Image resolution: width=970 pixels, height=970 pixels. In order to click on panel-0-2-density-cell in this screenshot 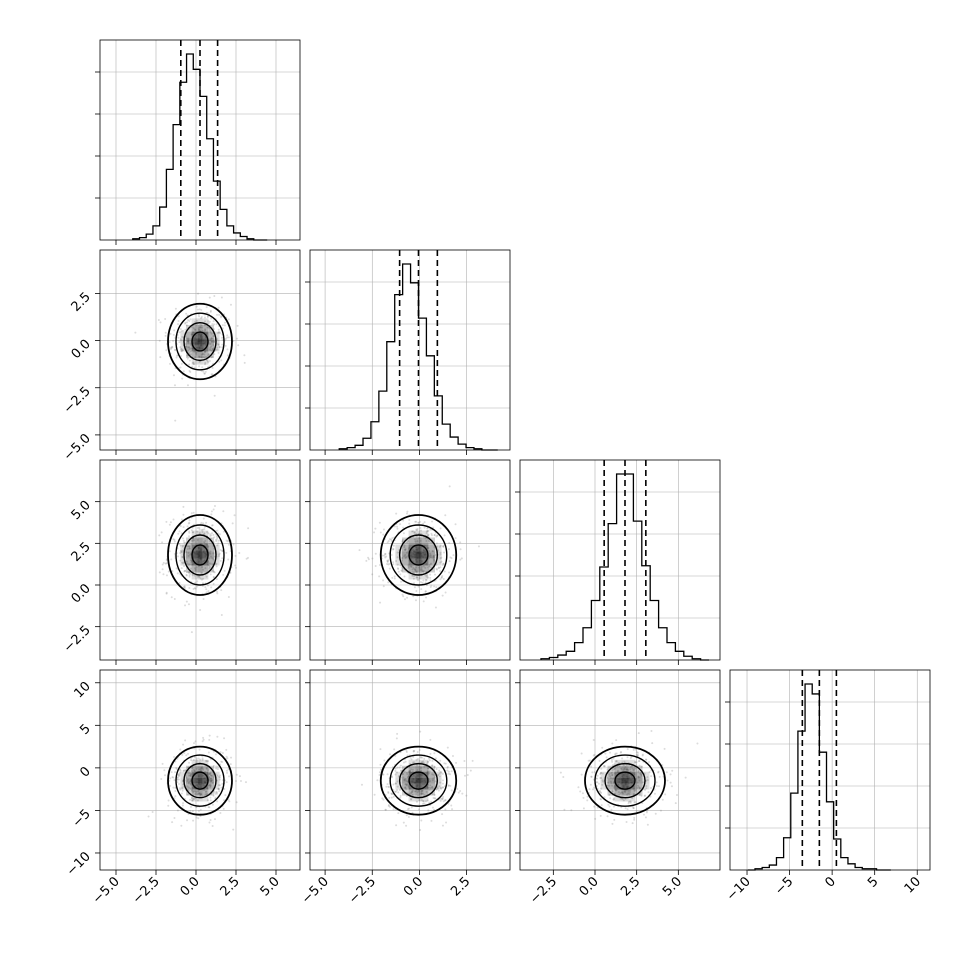, I will do `click(189, 555)`.